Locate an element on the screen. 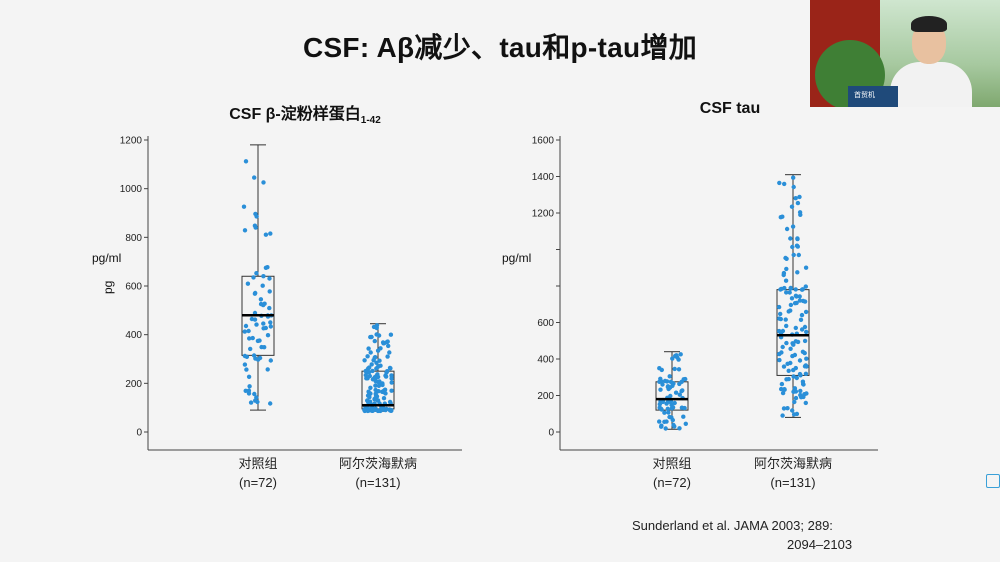  chart-1-title-subscript: 1-42 is located at coordinates (370, 121).